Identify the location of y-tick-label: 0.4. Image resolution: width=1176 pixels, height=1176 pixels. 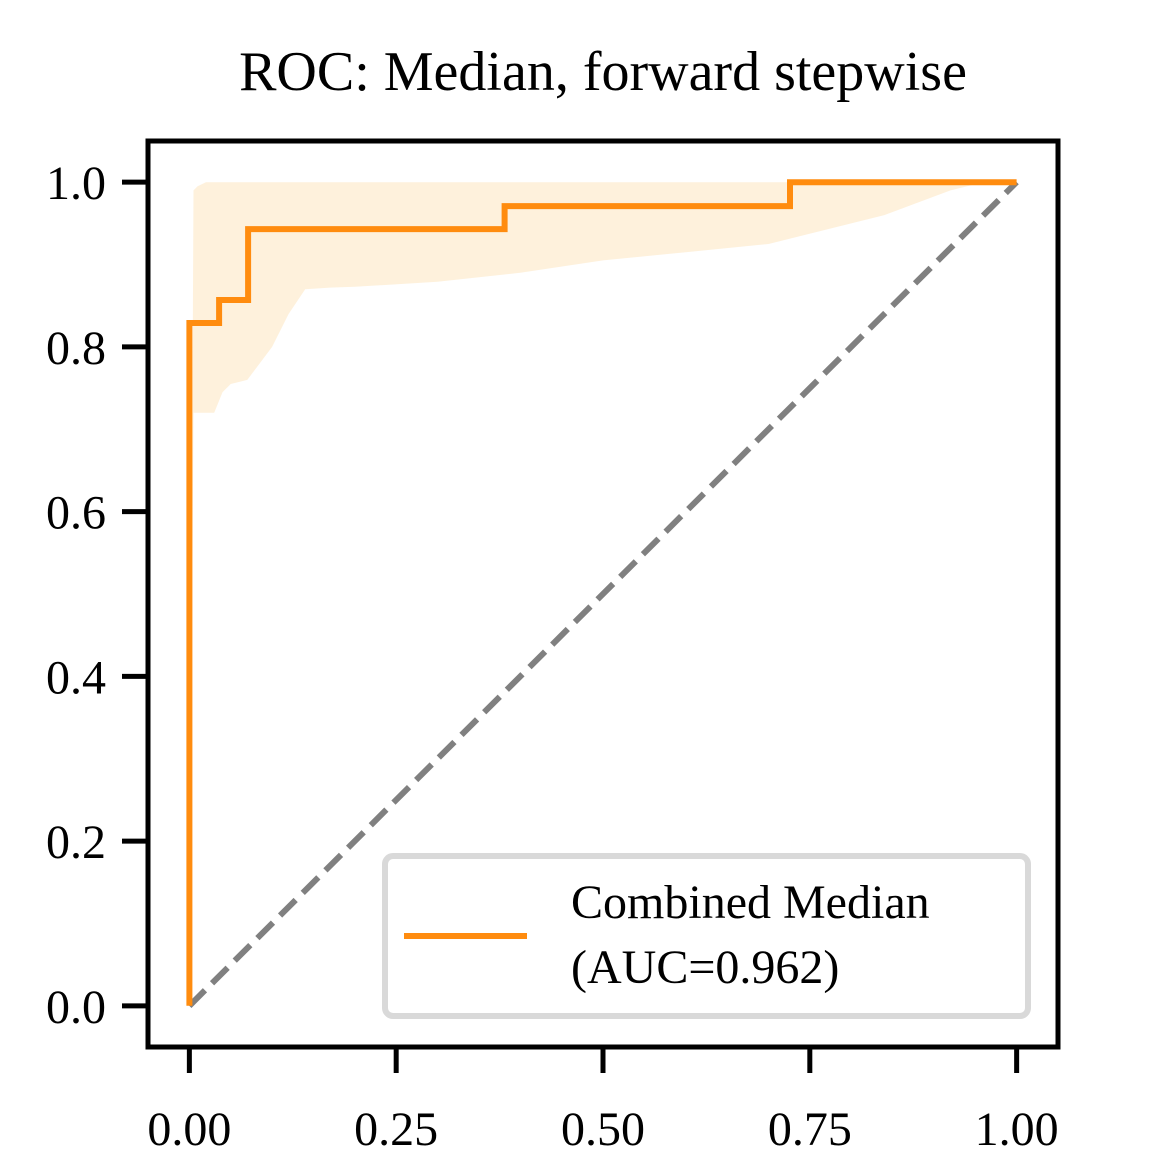
(76, 677).